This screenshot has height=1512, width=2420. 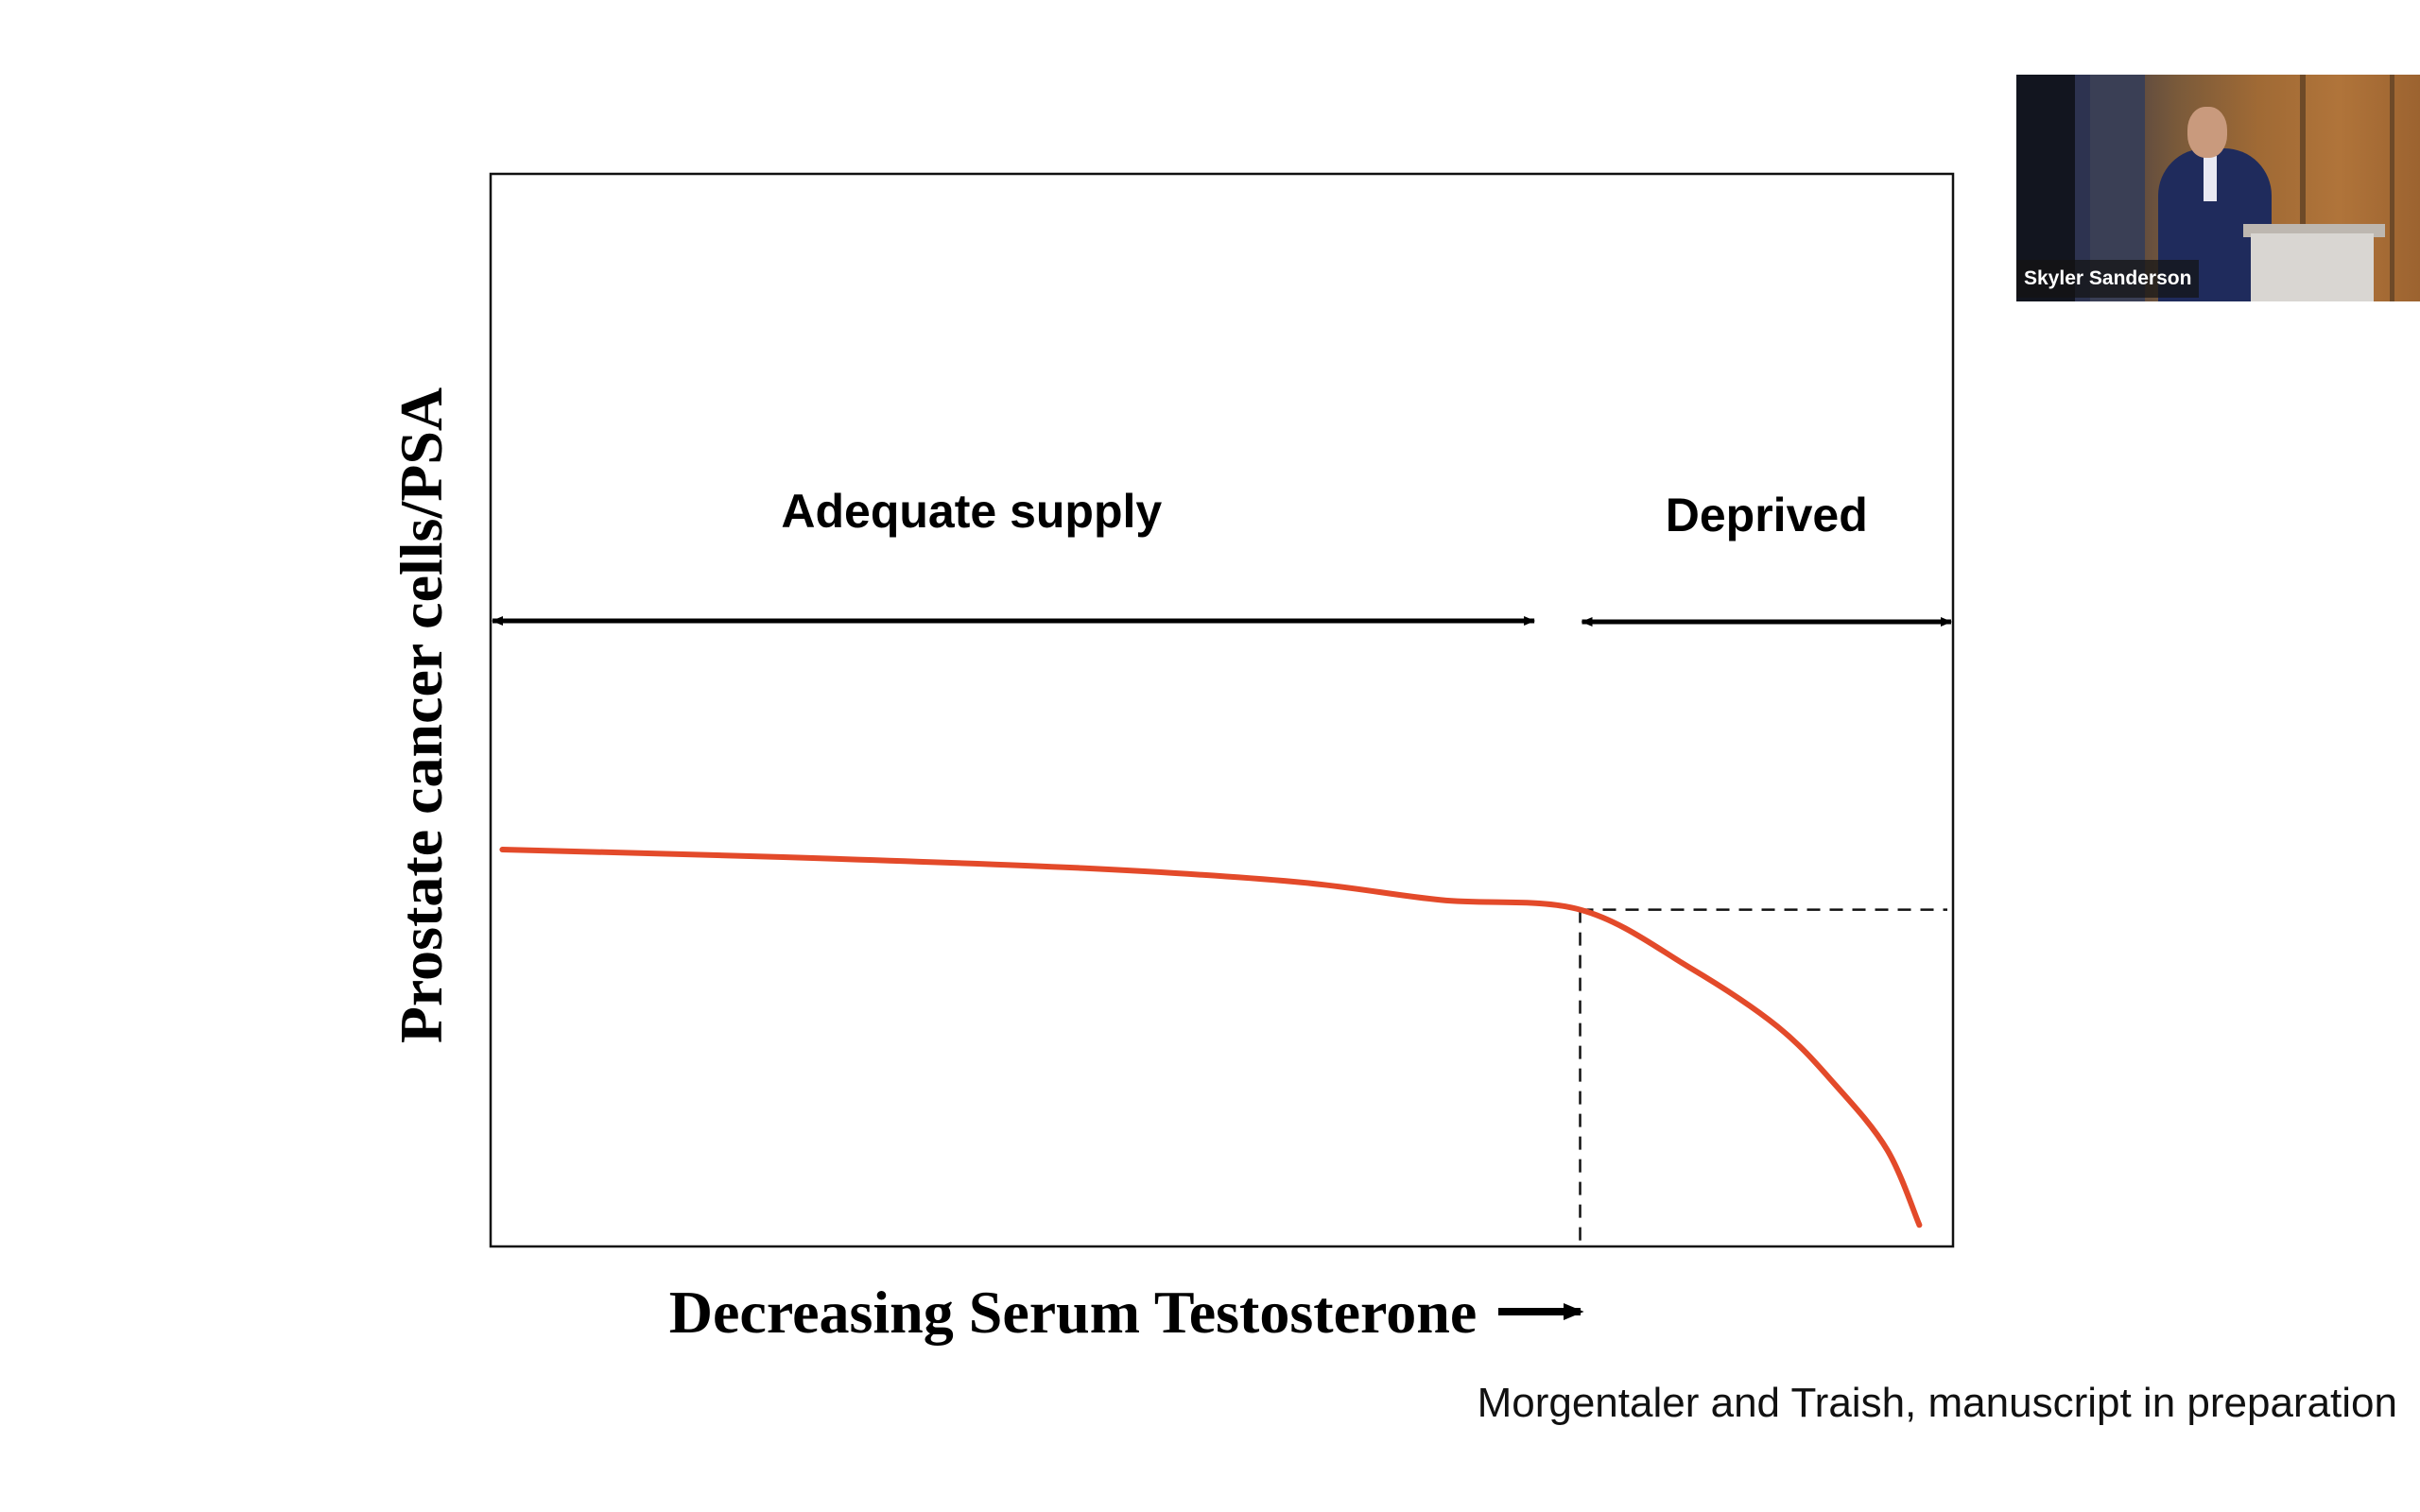 I want to click on psa-curve, so click(x=1211, y=1037).